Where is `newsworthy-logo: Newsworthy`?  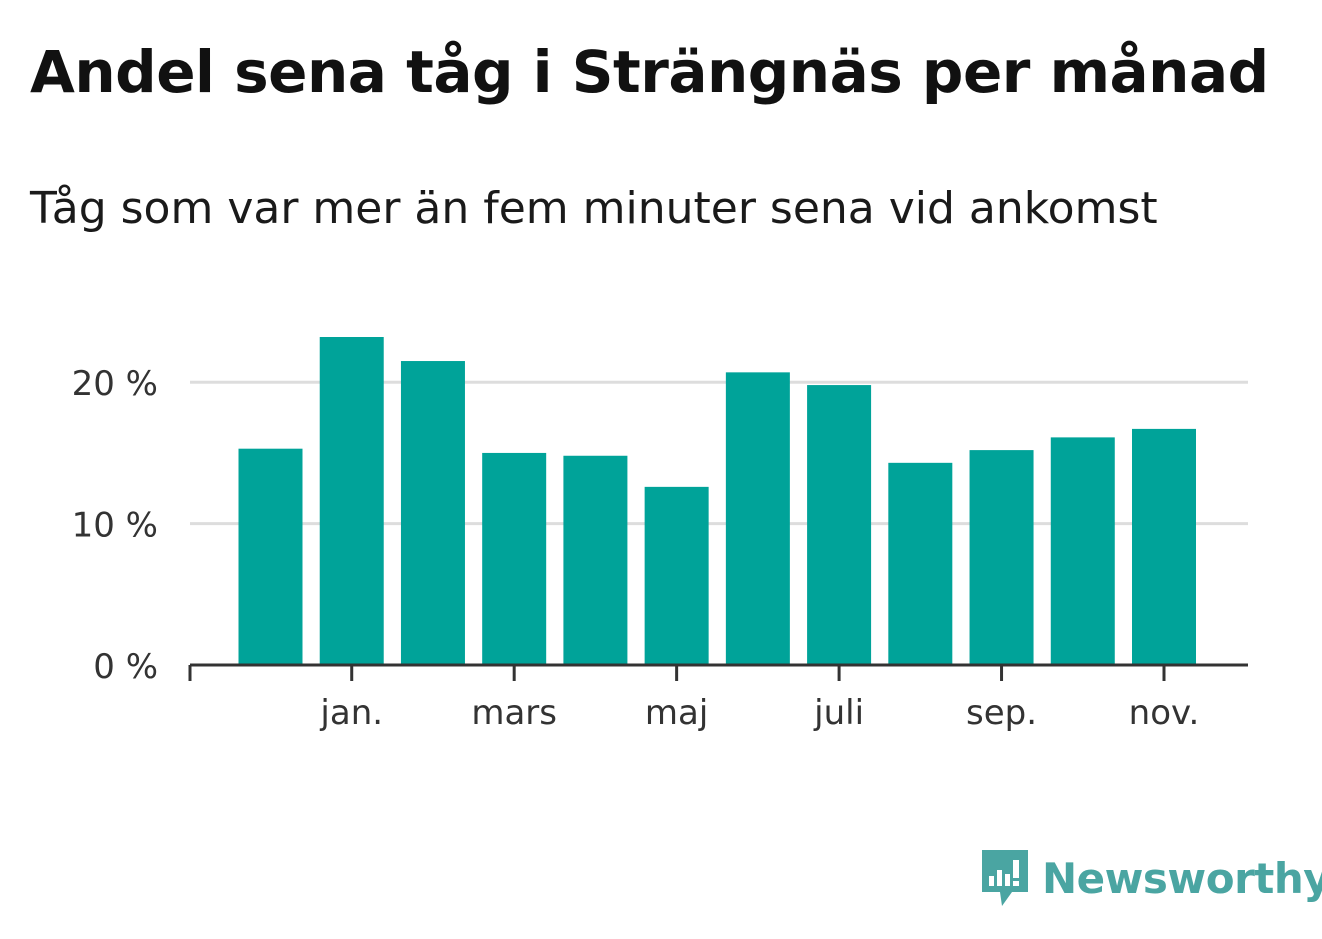 newsworthy-logo: Newsworthy is located at coordinates (1151, 878).